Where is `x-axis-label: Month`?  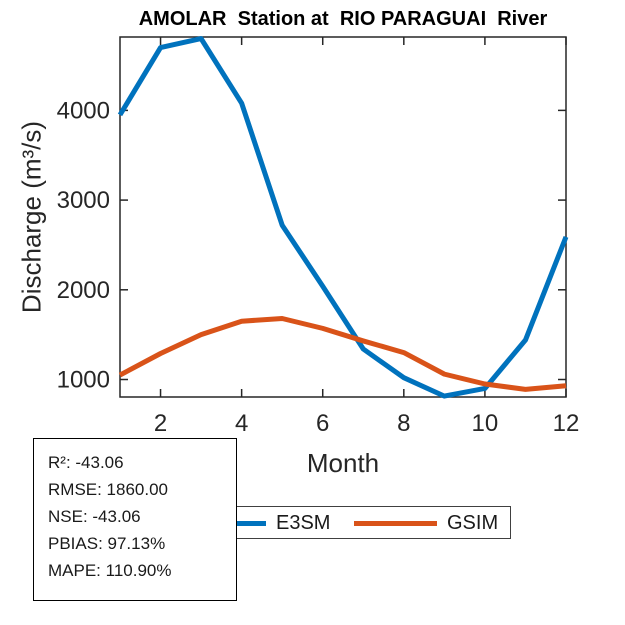 x-axis-label: Month is located at coordinates (343, 463).